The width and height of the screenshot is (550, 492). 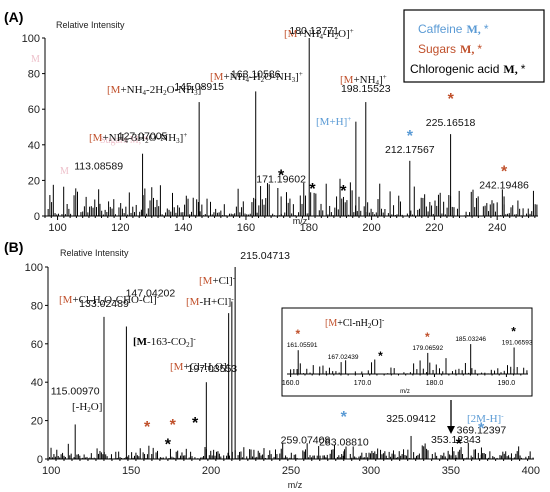 I want to click on b-x-tick-label: 150, so click(x=131, y=471).